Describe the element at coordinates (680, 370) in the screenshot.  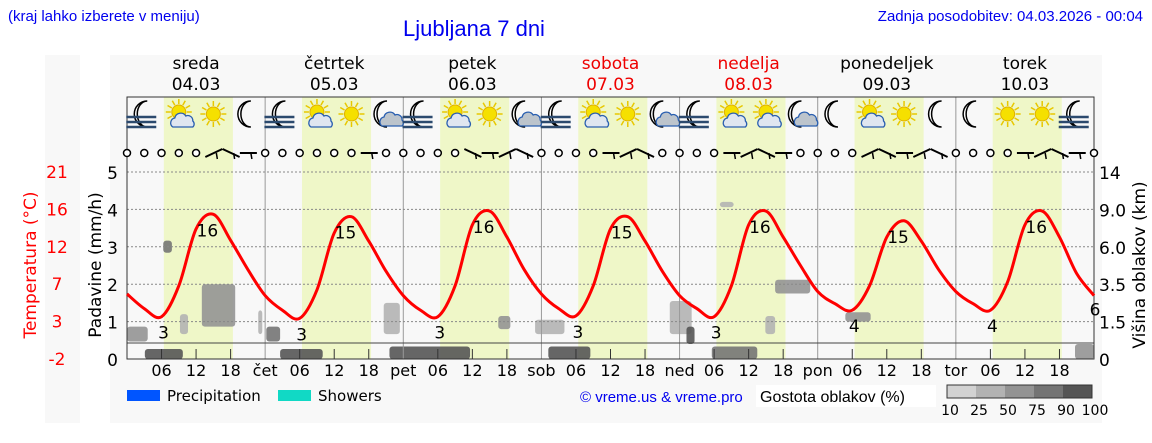
I see `day-abbr-tick: ned` at that location.